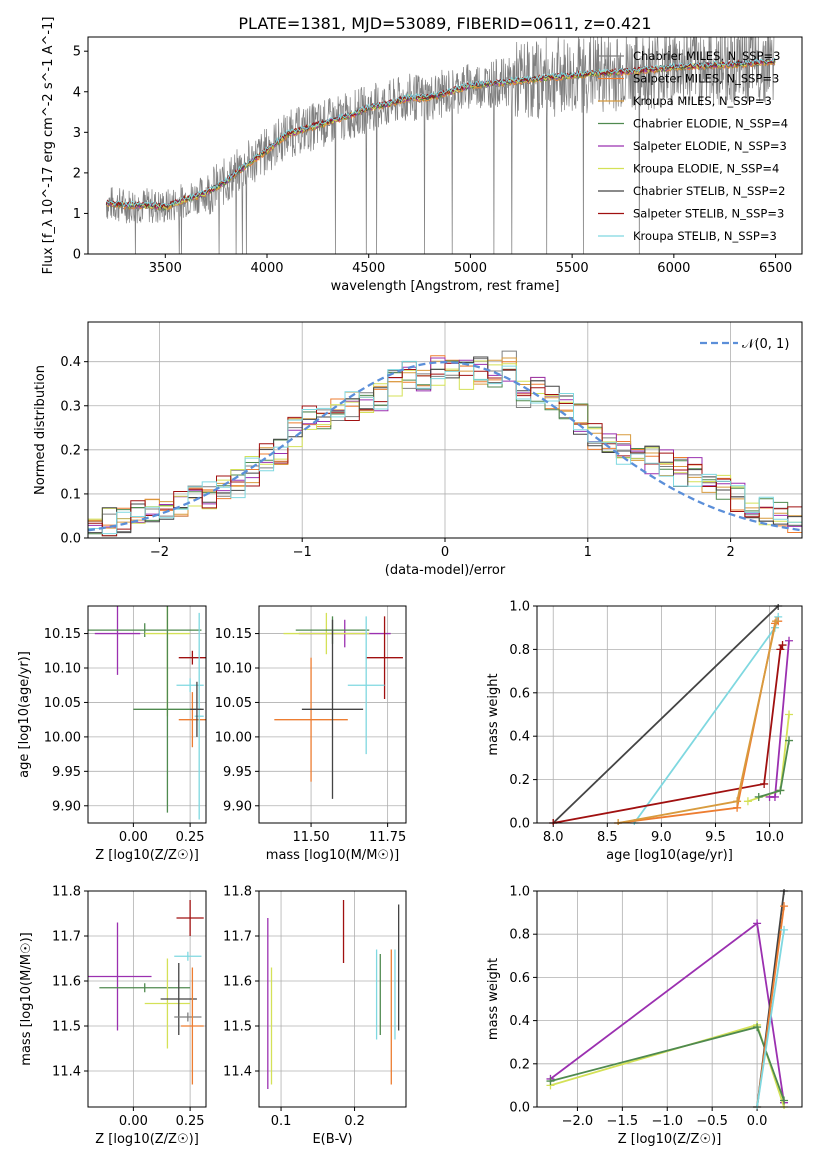  What do you see at coordinates (706, 79) in the screenshot?
I see `legend-label: Salpeter MILES, N_SSP=3` at bounding box center [706, 79].